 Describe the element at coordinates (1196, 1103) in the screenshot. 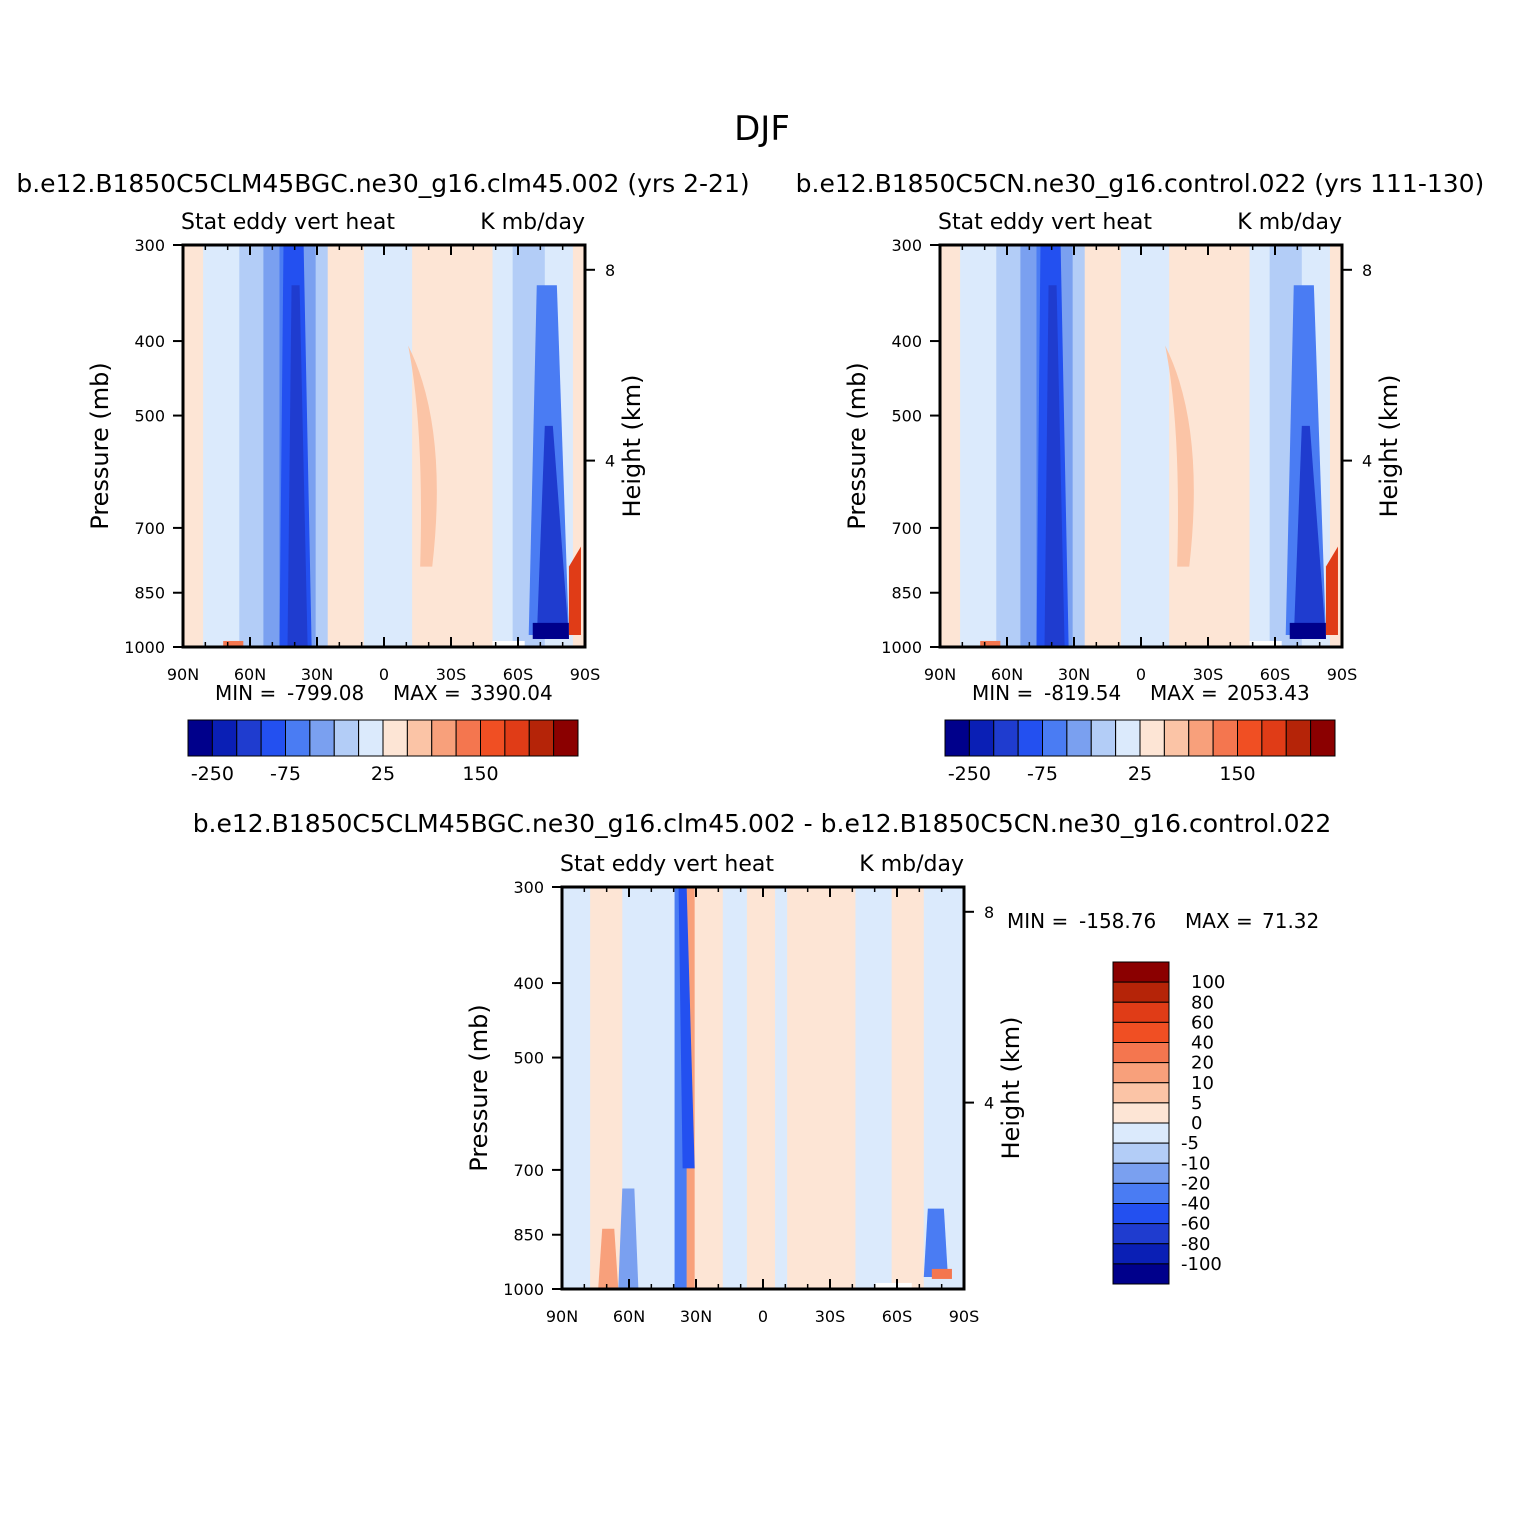

I see `colorbar-label: 5` at that location.